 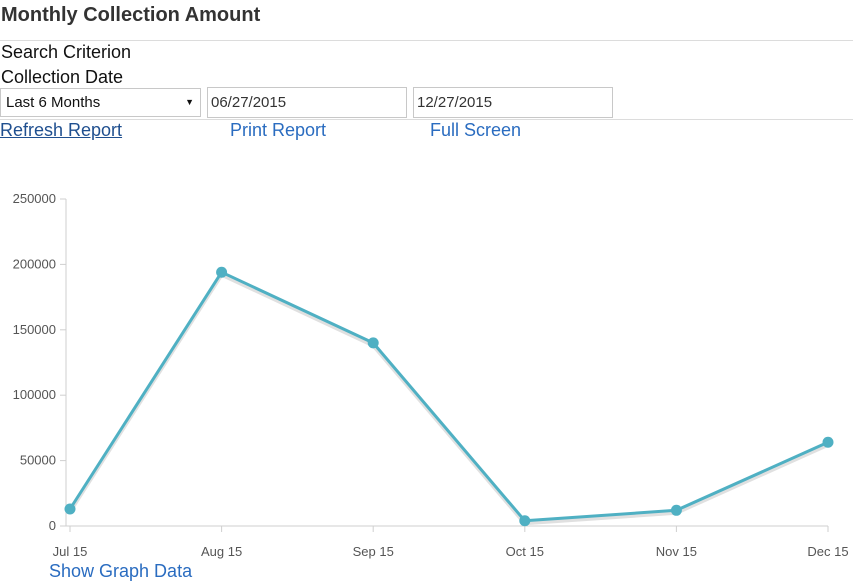 I want to click on refresh-report-link: Refresh Report, so click(x=61, y=130).